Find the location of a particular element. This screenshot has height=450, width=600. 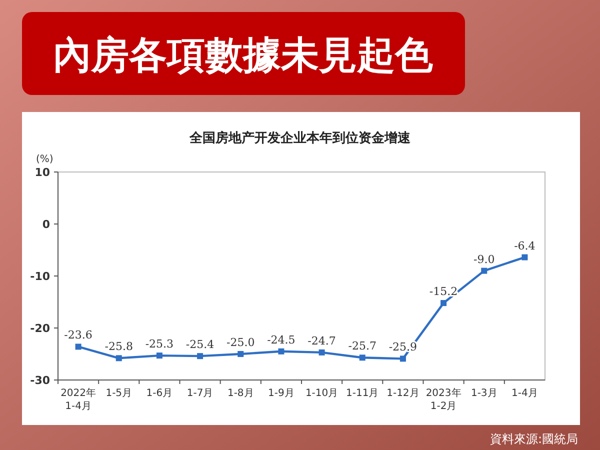

y-tick-label: -30 is located at coordinates (40, 380).